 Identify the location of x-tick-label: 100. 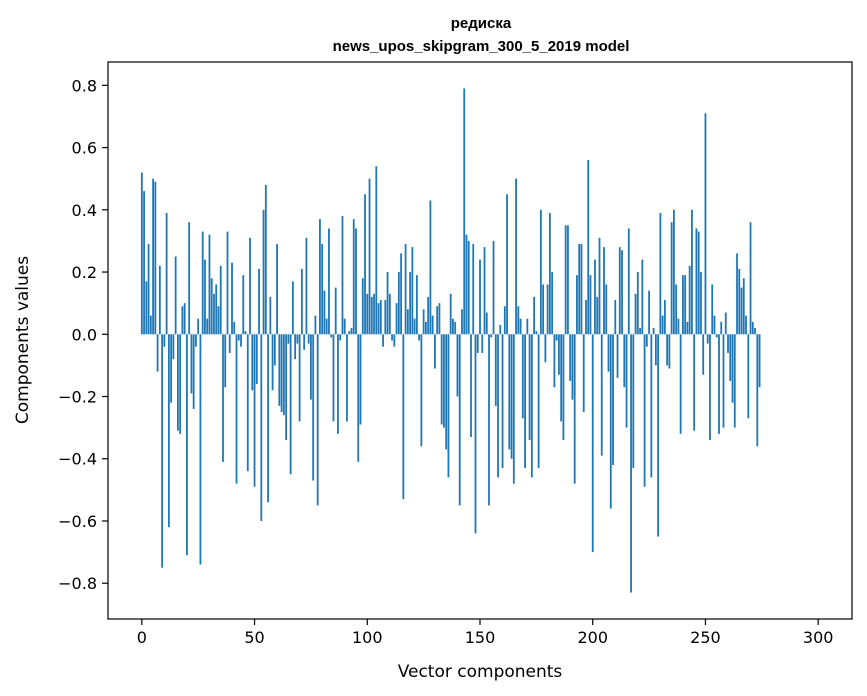
(367, 637).